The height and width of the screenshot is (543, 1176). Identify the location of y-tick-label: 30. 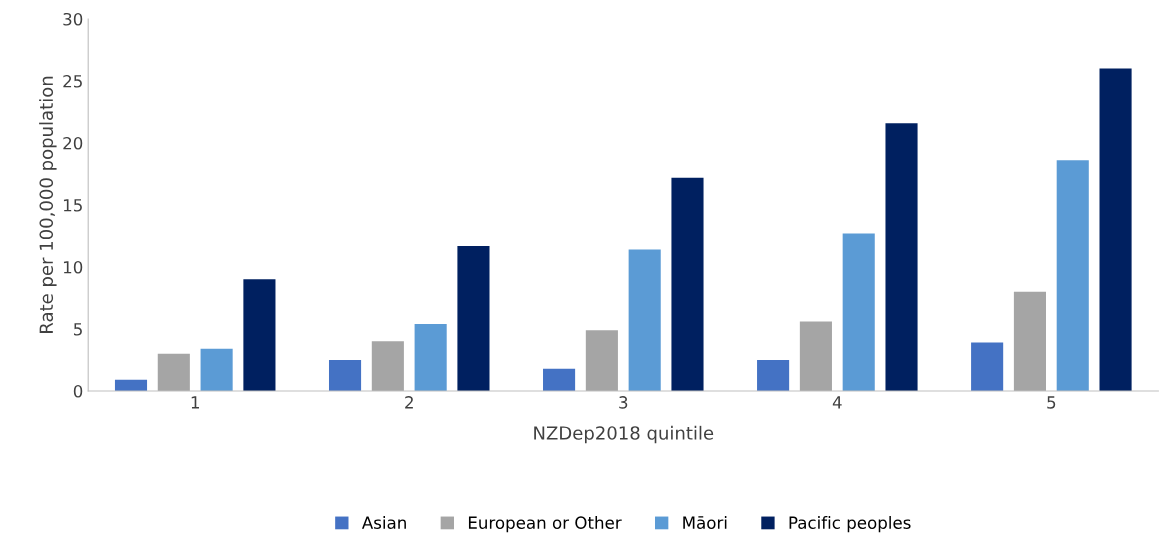
(73, 19).